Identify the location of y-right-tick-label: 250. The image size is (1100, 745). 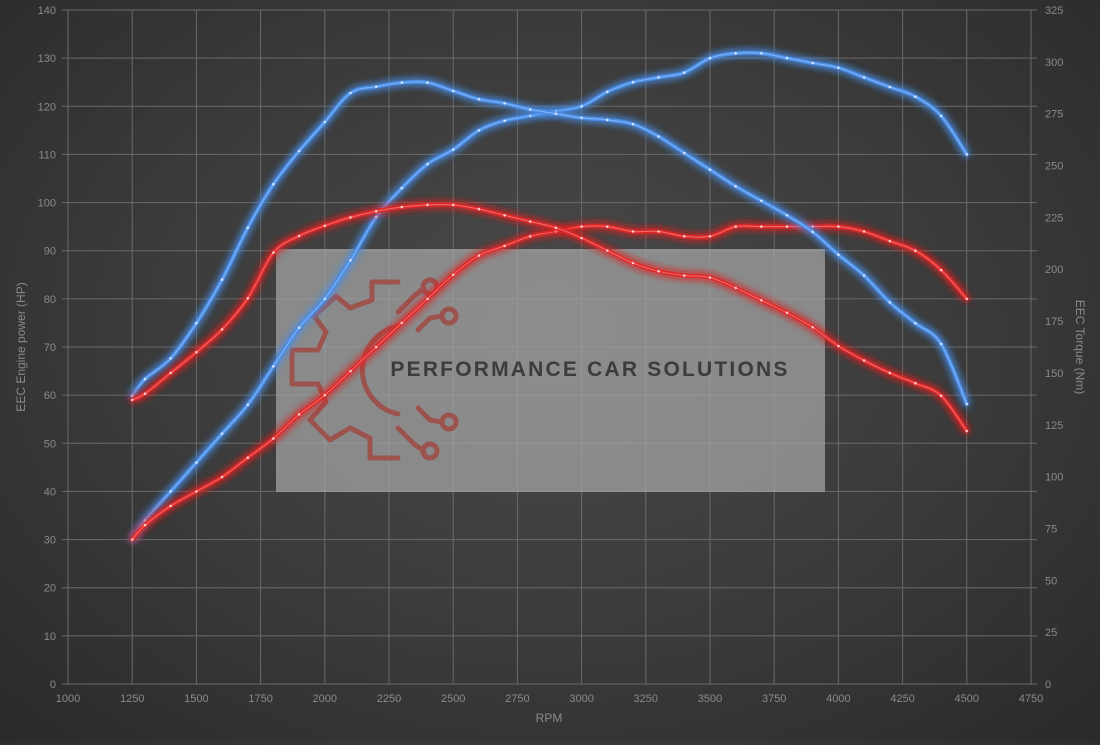
(1054, 167).